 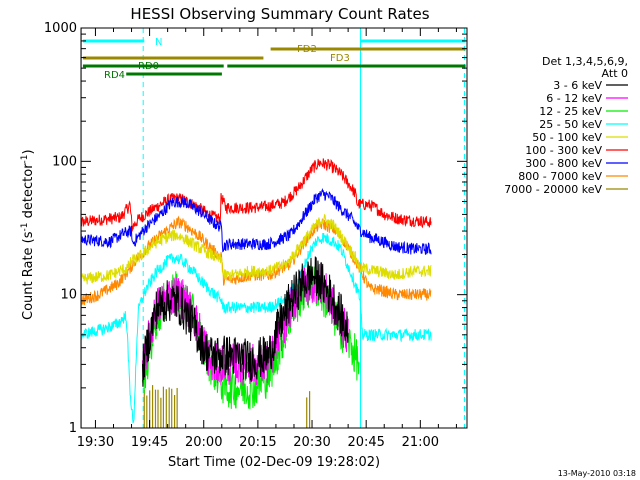 What do you see at coordinates (574, 98) in the screenshot?
I see `legend-label-1: 6 - 12 keV` at bounding box center [574, 98].